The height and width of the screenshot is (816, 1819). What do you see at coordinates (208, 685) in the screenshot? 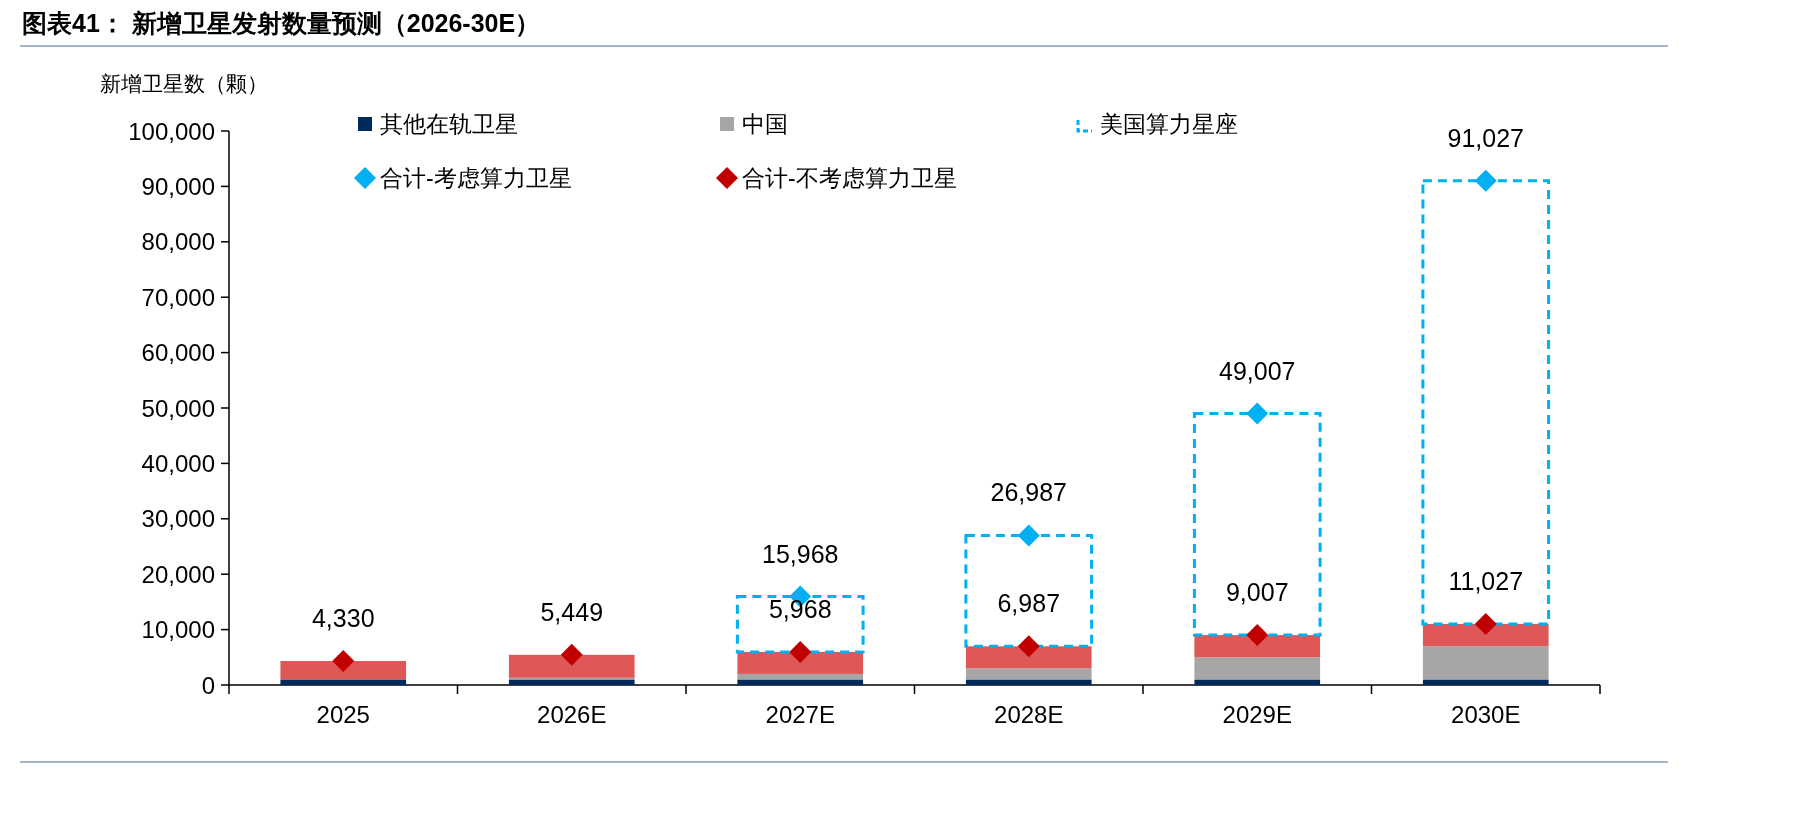
I see `y-tick-label: 0` at bounding box center [208, 685].